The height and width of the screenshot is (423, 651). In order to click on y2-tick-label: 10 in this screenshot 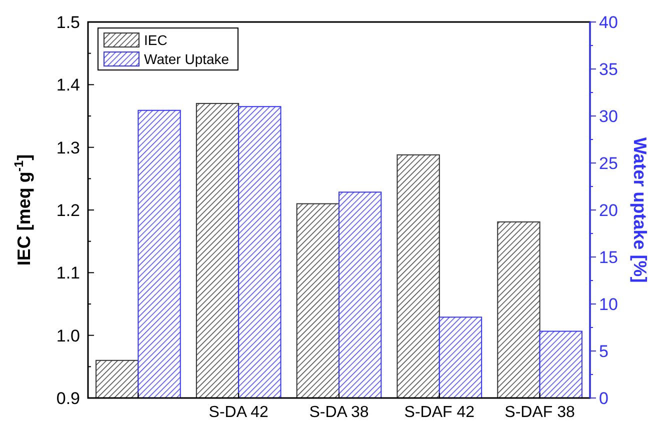, I will do `click(608, 304)`.